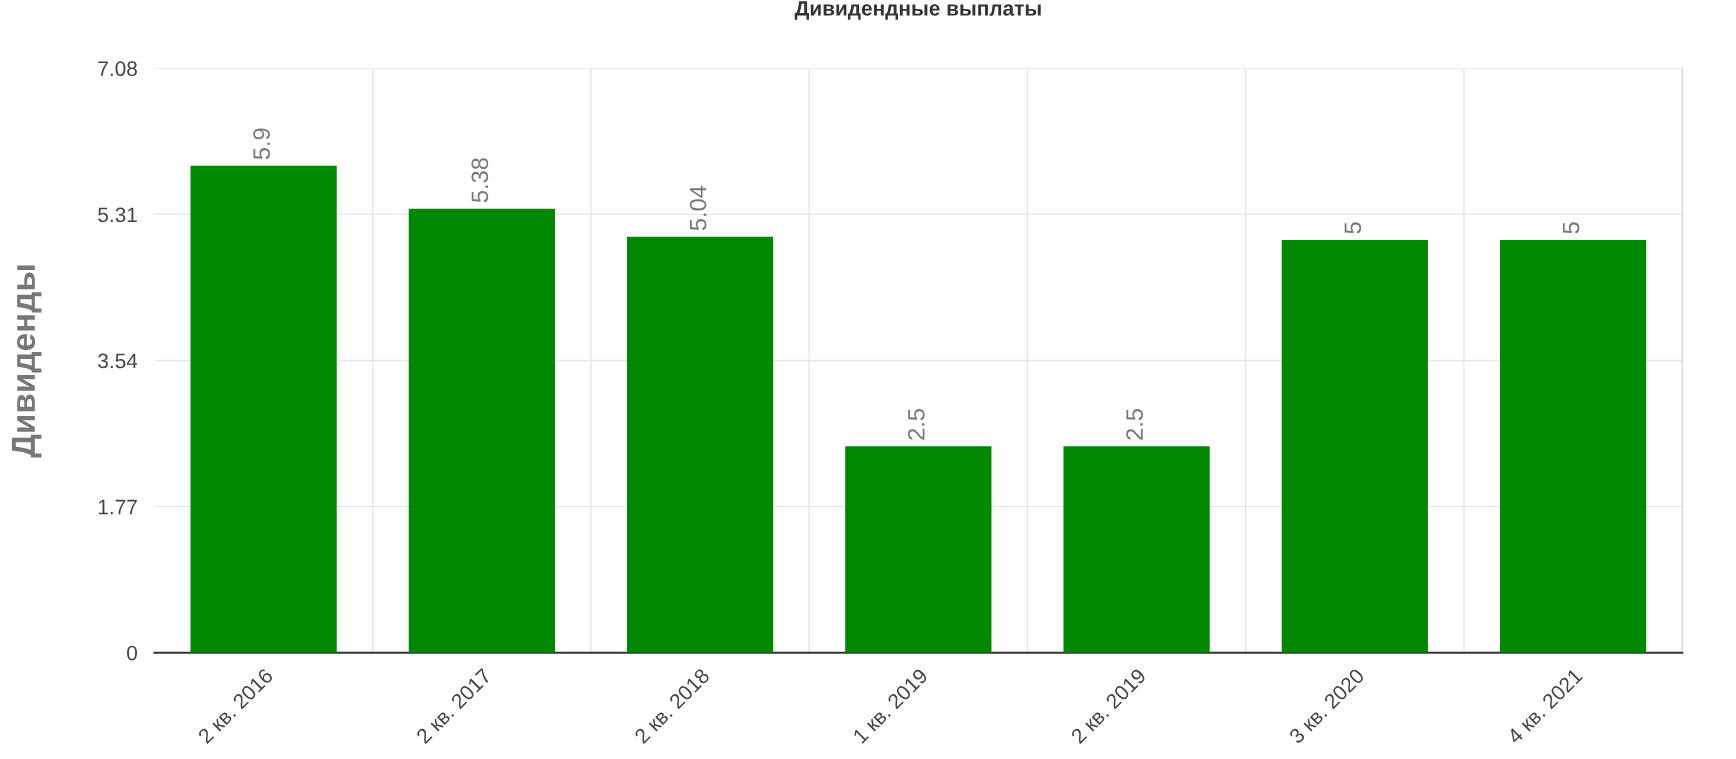  Describe the element at coordinates (917, 10) in the screenshot. I see `chart-title: Дивидендные выплаты` at that location.